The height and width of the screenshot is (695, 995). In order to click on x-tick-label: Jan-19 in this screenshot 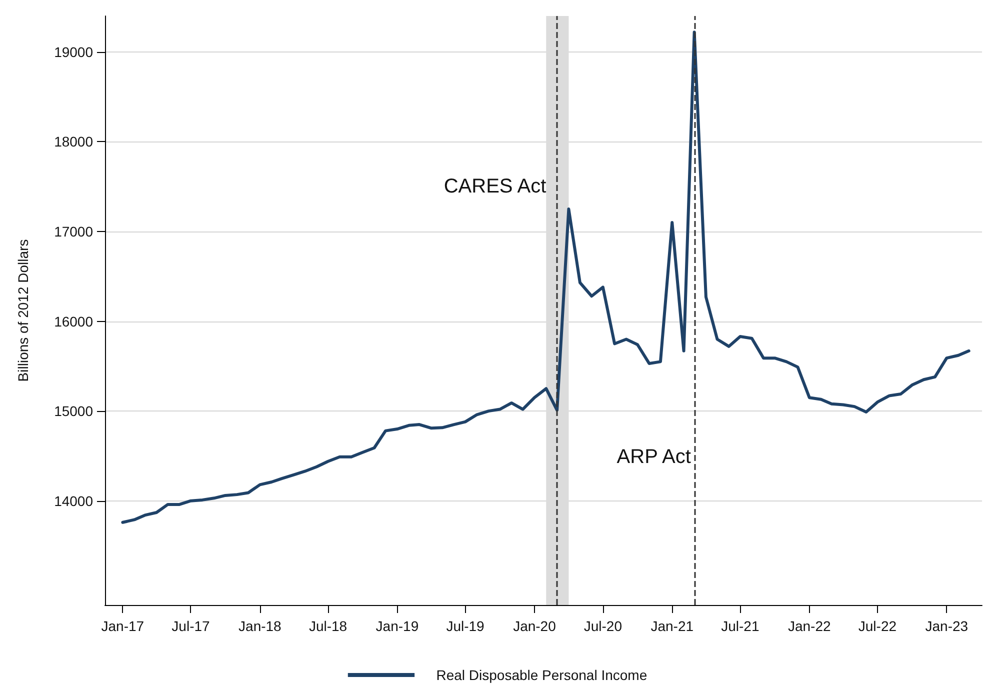, I will do `click(397, 626)`.